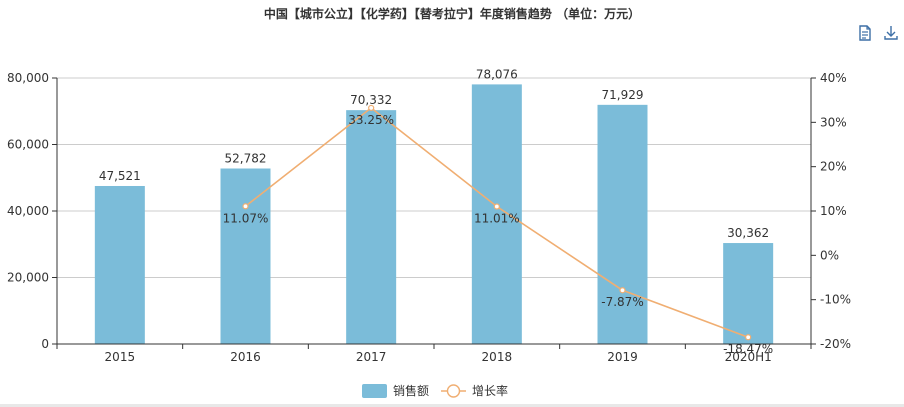  I want to click on bar-value-label: 47,521, so click(120, 176).